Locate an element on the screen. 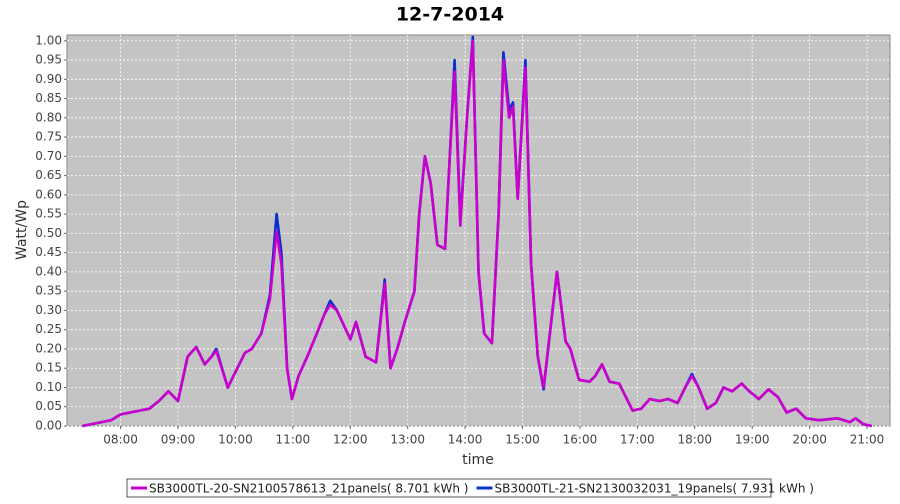  y-axis-label: Watt/Wp is located at coordinates (22, 230).